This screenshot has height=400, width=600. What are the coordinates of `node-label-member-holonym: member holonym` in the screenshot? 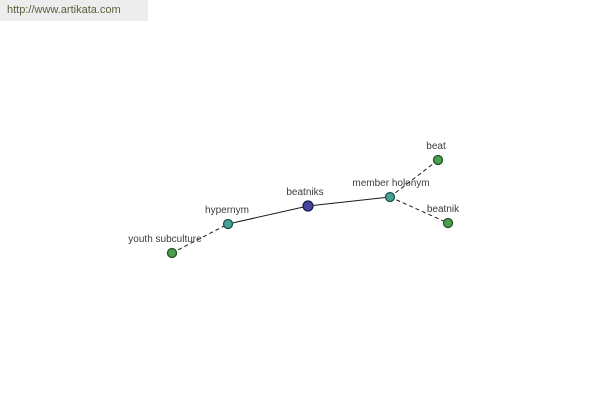 It's located at (391, 183).